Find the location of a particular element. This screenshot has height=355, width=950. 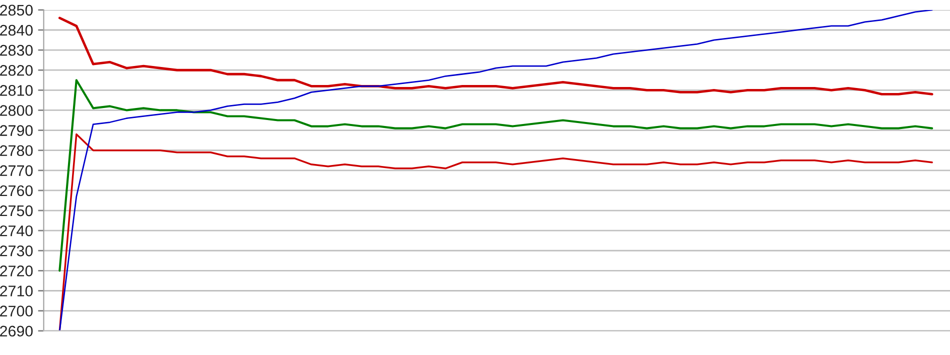

y-tick-label: 2780 is located at coordinates (16, 150).